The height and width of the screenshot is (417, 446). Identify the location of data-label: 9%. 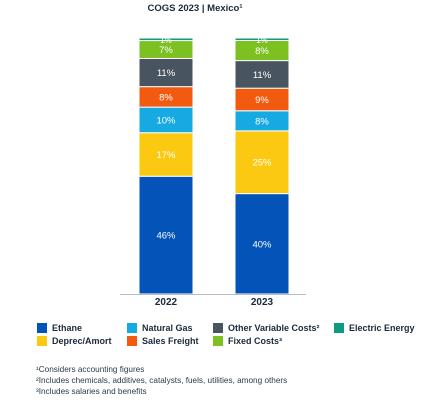
(262, 100).